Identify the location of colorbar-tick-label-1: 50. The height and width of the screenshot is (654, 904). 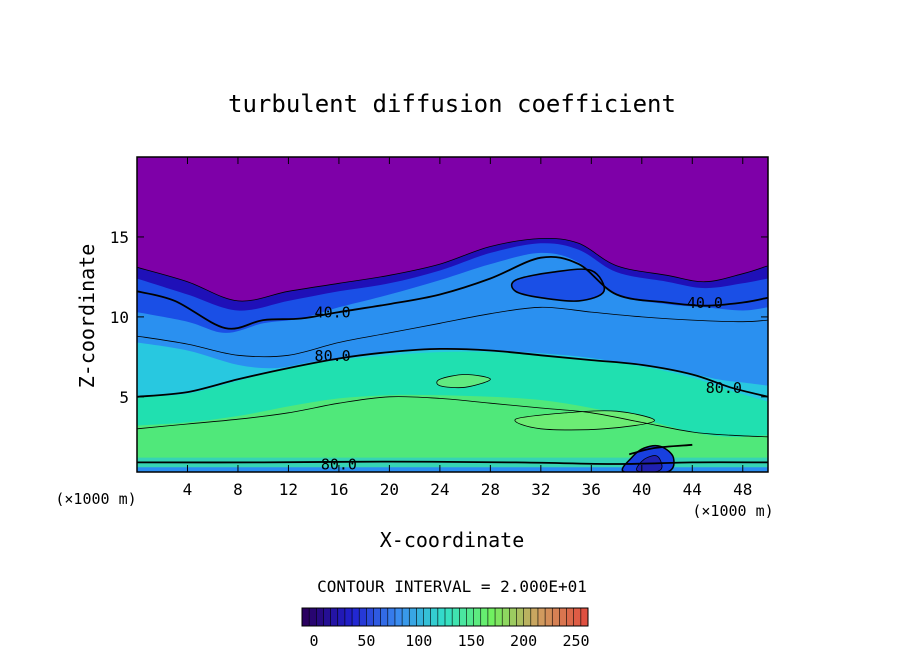
(366, 641).